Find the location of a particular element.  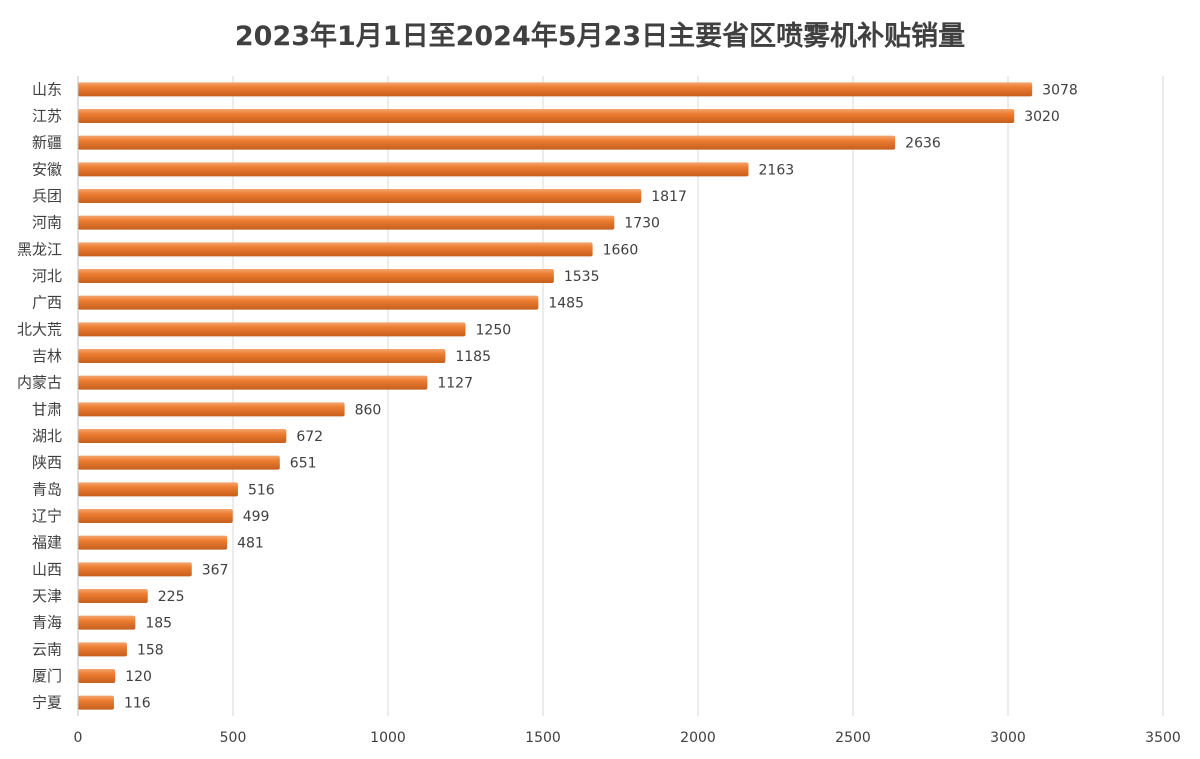

category-label: 青岛 is located at coordinates (47, 489).